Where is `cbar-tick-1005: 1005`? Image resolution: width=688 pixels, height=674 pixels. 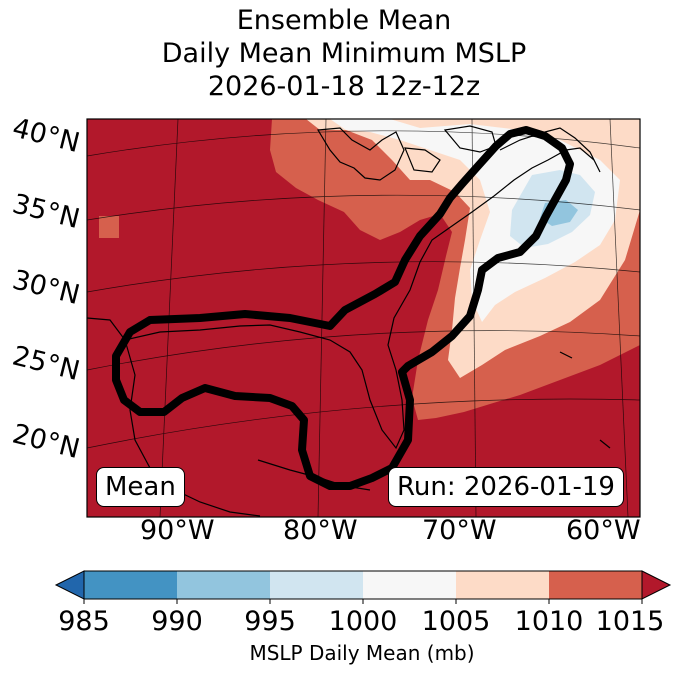 cbar-tick-1005: 1005 is located at coordinates (456, 621).